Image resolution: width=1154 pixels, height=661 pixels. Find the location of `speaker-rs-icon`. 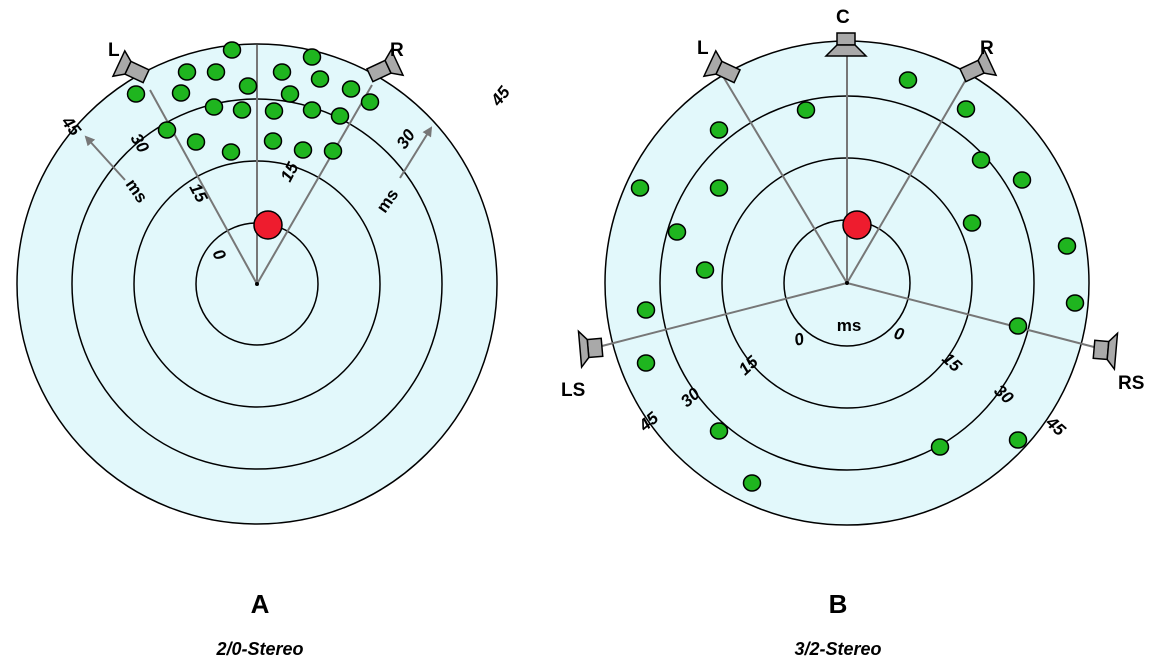

speaker-rs-icon is located at coordinates (1105, 351).